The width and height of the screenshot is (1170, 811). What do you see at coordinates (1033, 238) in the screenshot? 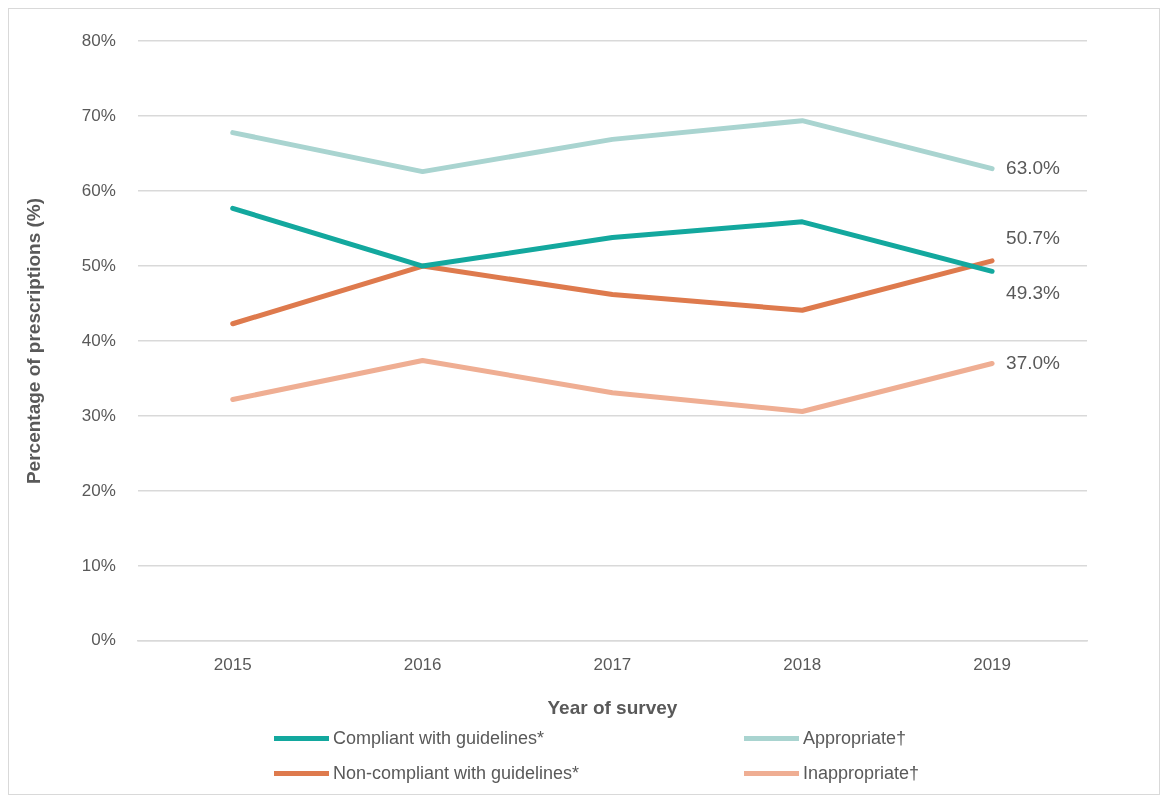
I see `data-label: 50.7%` at bounding box center [1033, 238].